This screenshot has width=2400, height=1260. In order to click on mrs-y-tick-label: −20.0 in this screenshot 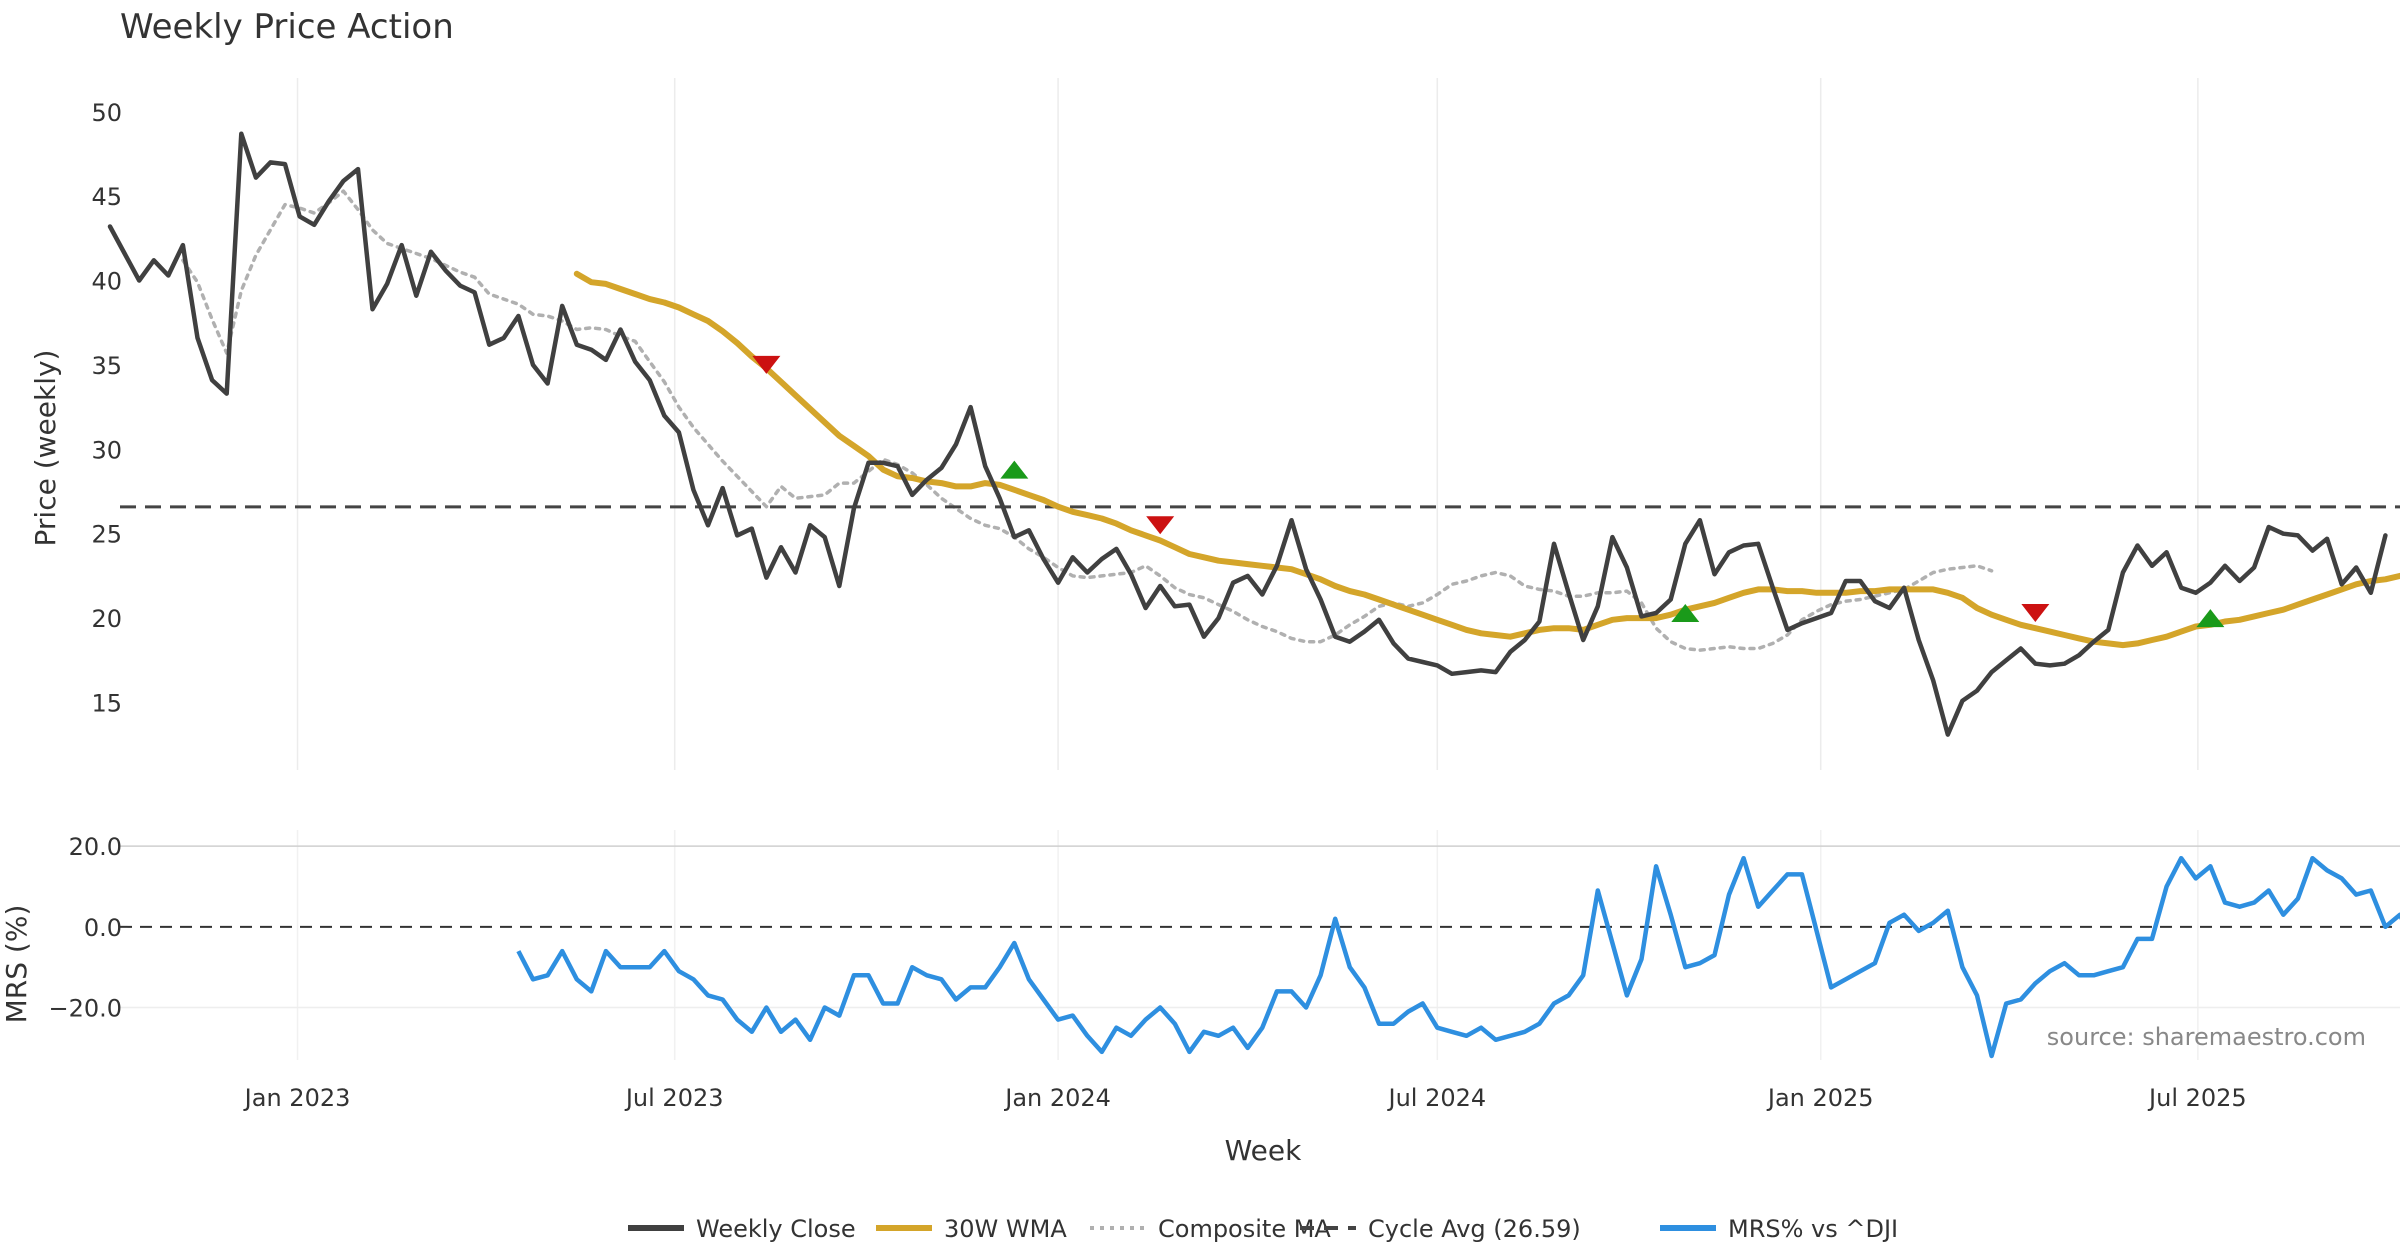, I will do `click(85, 1009)`.